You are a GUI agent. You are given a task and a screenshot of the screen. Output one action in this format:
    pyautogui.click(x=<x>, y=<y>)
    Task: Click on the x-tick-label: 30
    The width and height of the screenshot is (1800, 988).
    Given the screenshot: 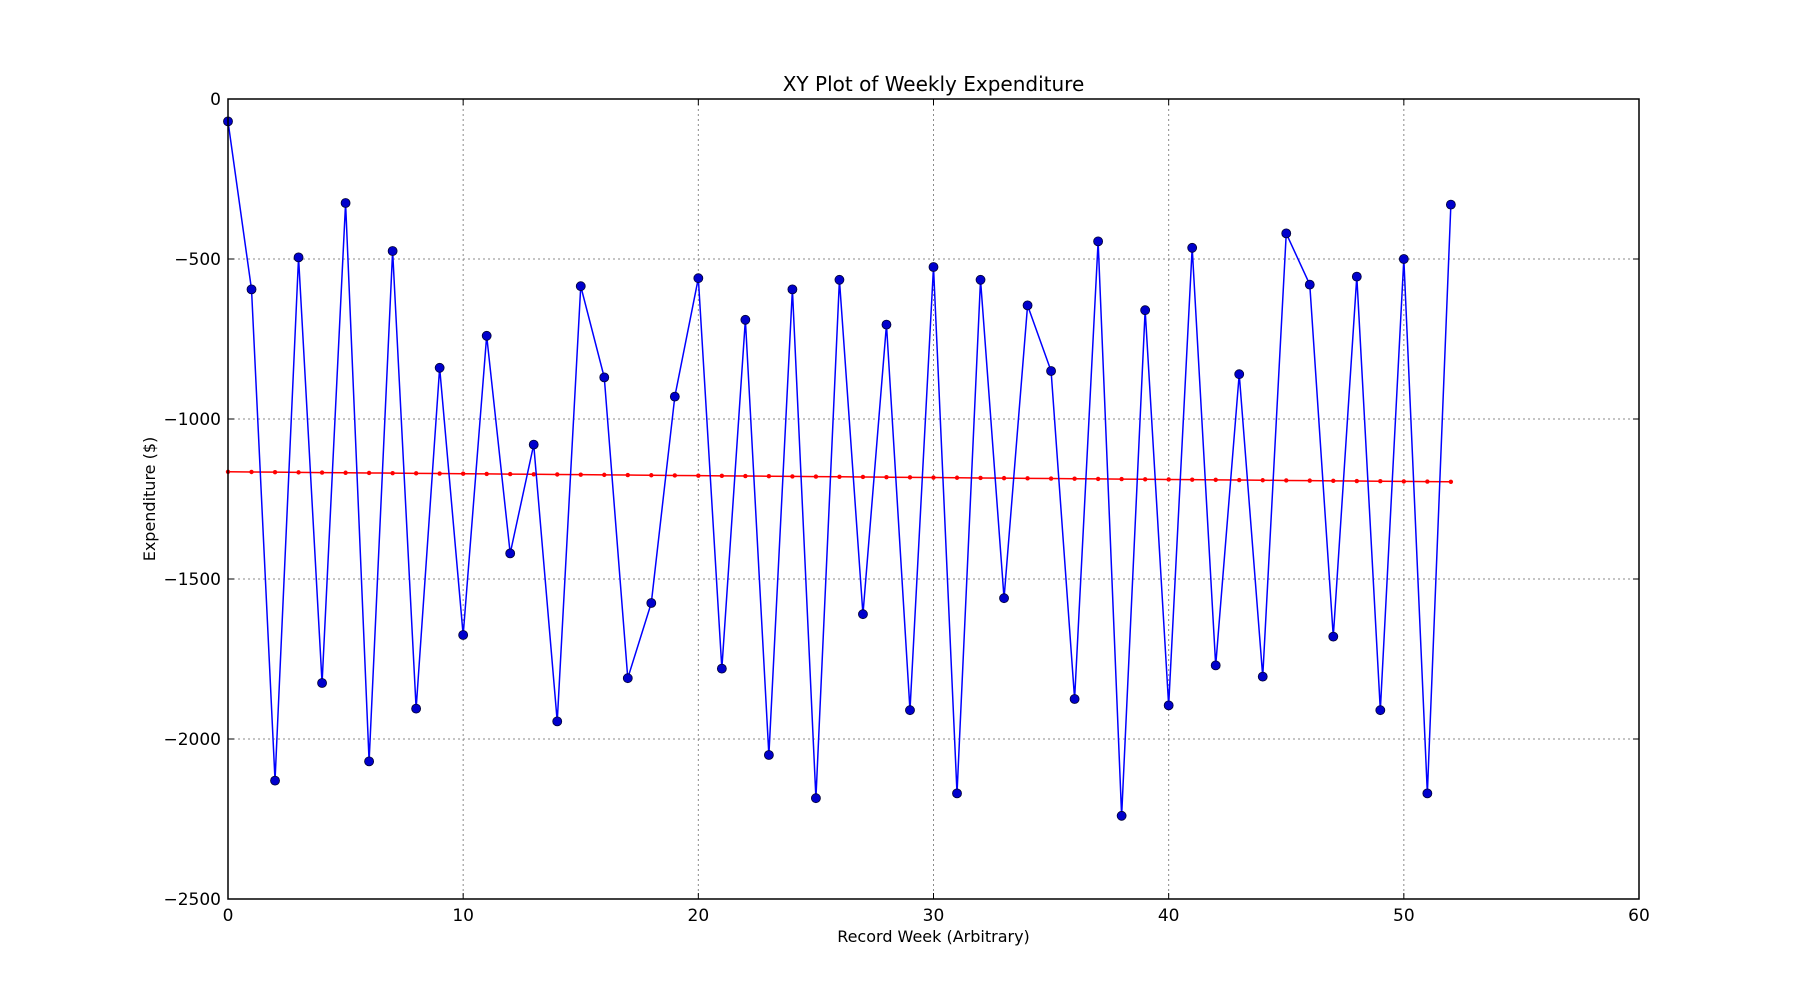 What is the action you would take?
    pyautogui.click(x=934, y=916)
    